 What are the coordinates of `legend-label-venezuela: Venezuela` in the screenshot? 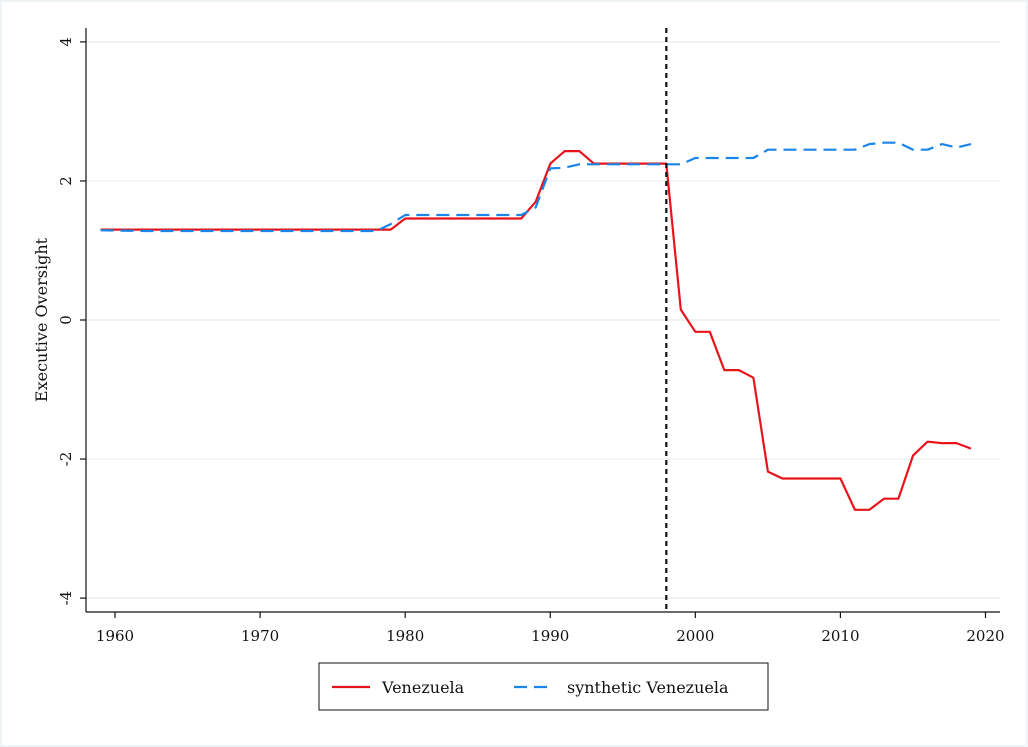 It's located at (423, 687).